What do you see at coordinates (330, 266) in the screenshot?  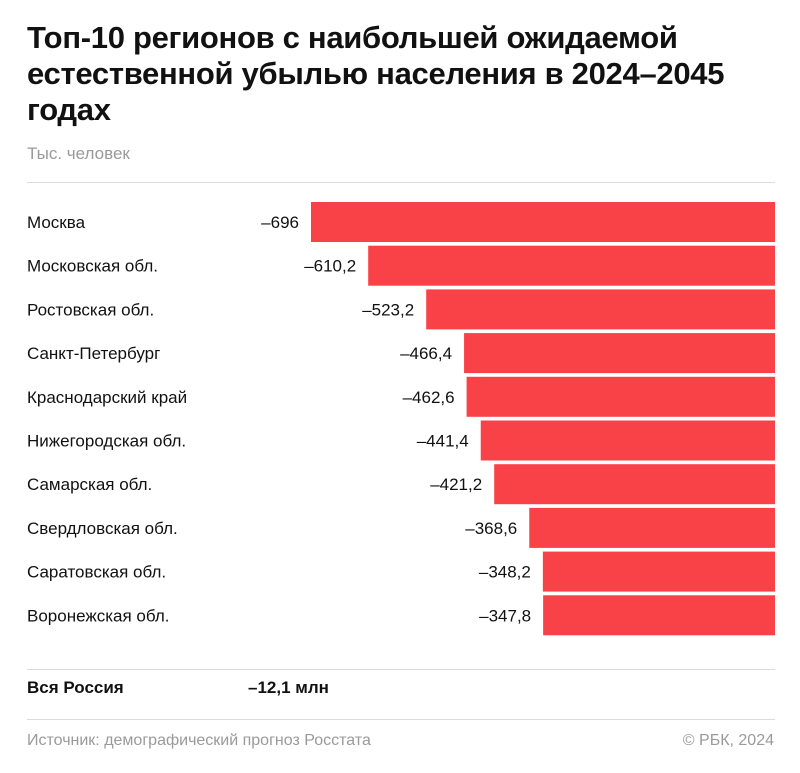 I see `value-label: –610,2` at bounding box center [330, 266].